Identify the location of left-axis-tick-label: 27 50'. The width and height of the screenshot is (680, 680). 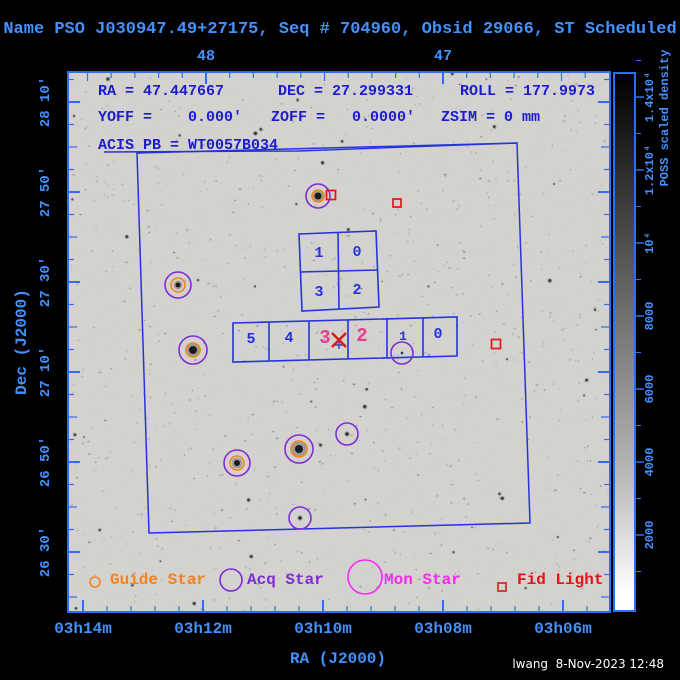
(46, 192).